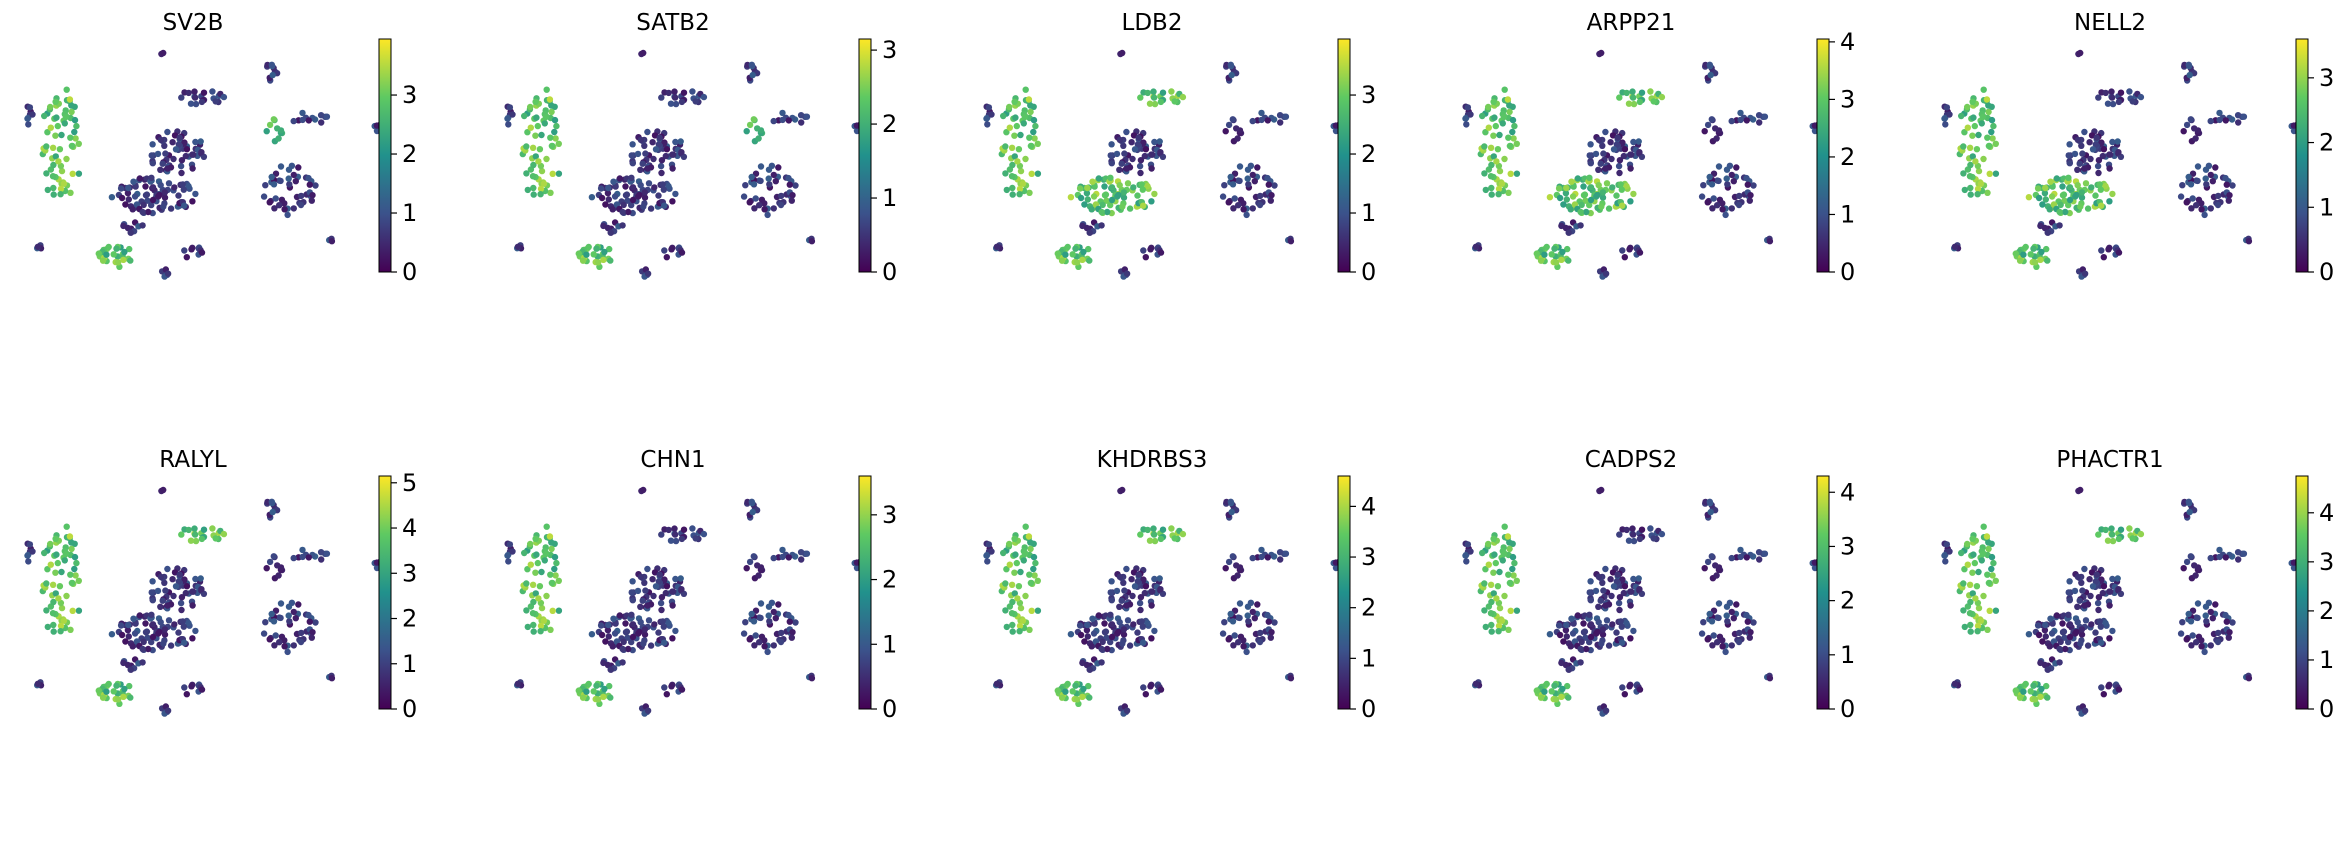 Image resolution: width=2344 pixels, height=854 pixels. I want to click on colorbar, so click(2302, 592).